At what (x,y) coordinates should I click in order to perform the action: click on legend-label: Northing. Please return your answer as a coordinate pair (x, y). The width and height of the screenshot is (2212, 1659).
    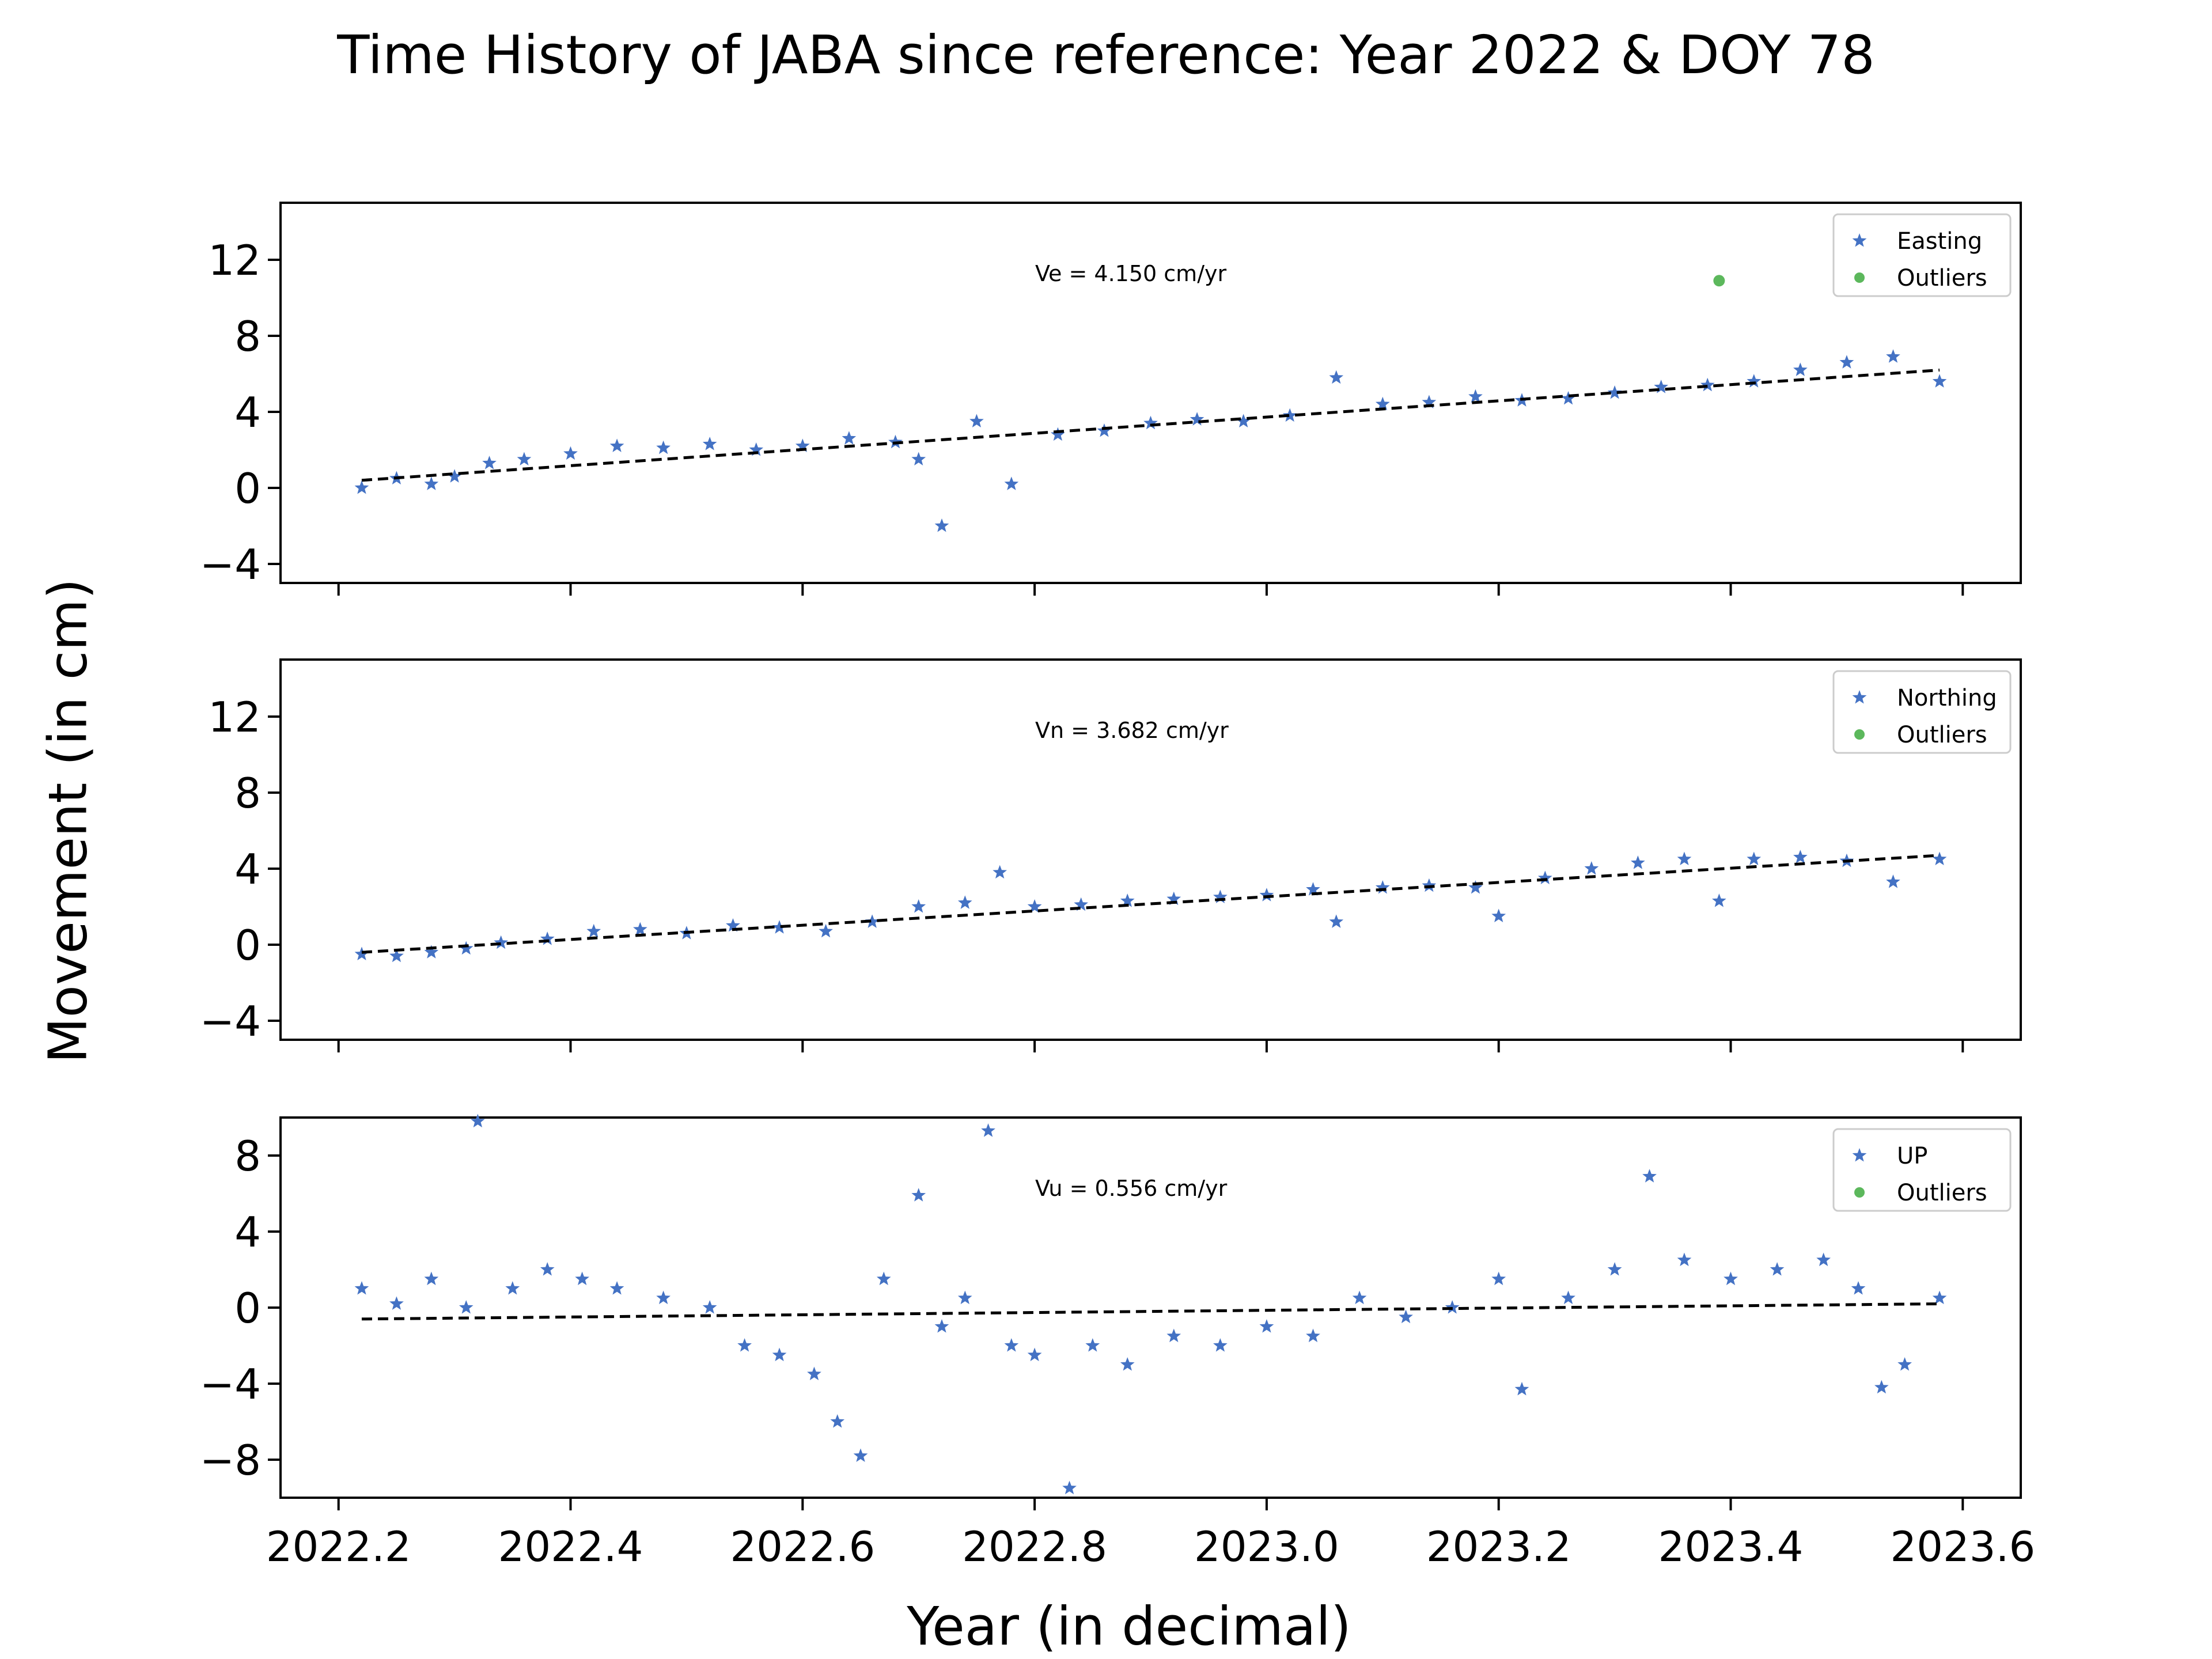
    Looking at the image, I should click on (1947, 698).